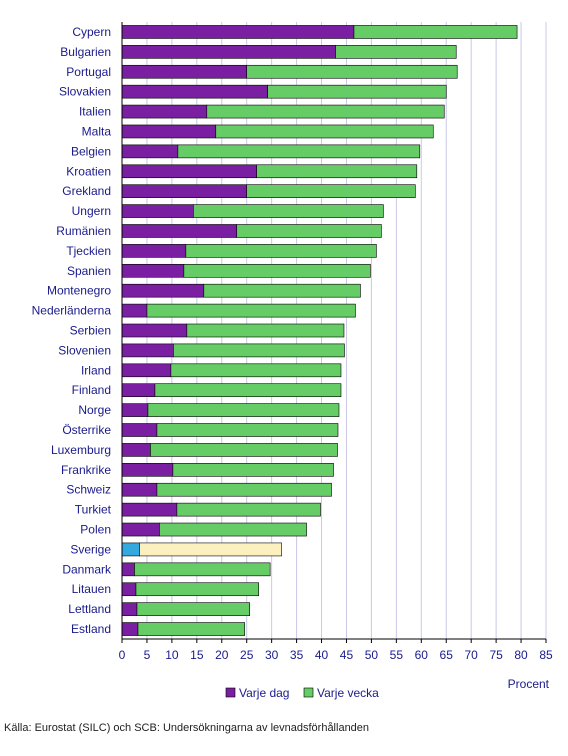 This screenshot has width=568, height=756. What do you see at coordinates (147, 350) in the screenshot?
I see `bar-daily-slovenien` at bounding box center [147, 350].